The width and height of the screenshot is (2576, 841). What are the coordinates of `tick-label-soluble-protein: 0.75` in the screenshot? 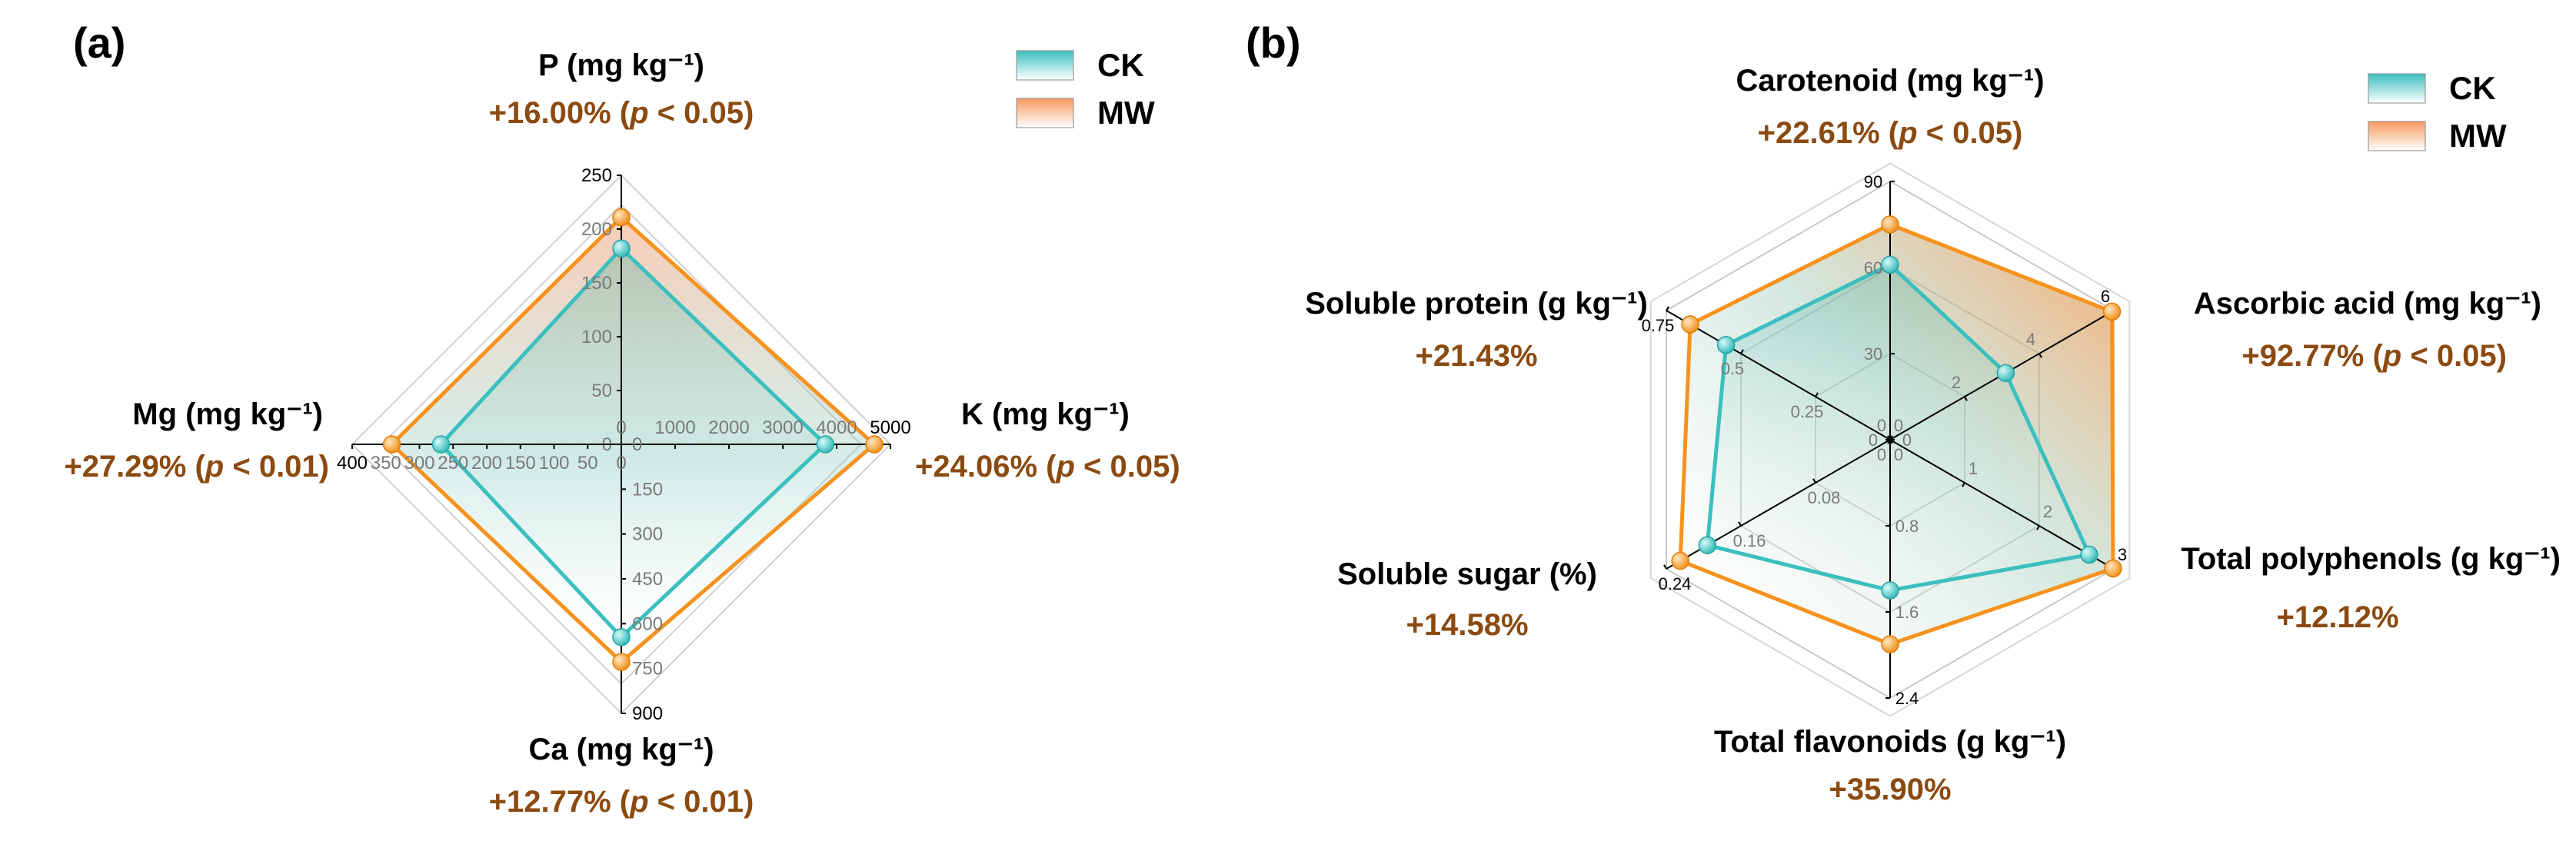 It's located at (1659, 325).